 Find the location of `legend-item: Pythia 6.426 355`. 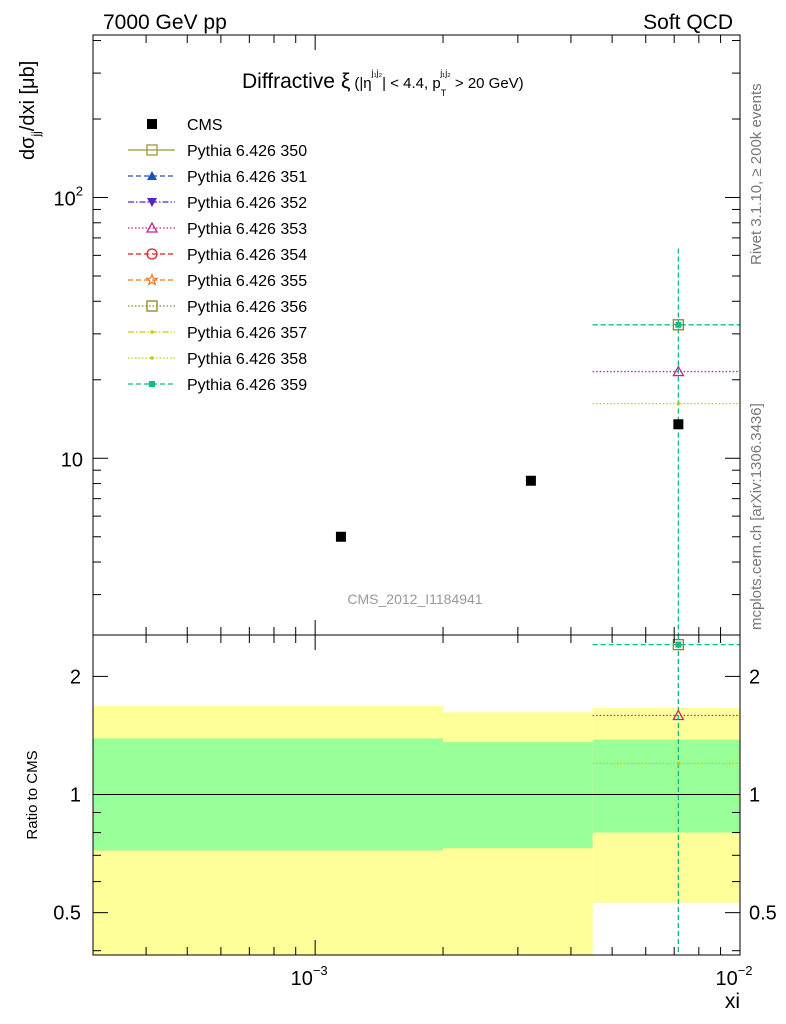

legend-item: Pythia 6.426 355 is located at coordinates (217, 281).